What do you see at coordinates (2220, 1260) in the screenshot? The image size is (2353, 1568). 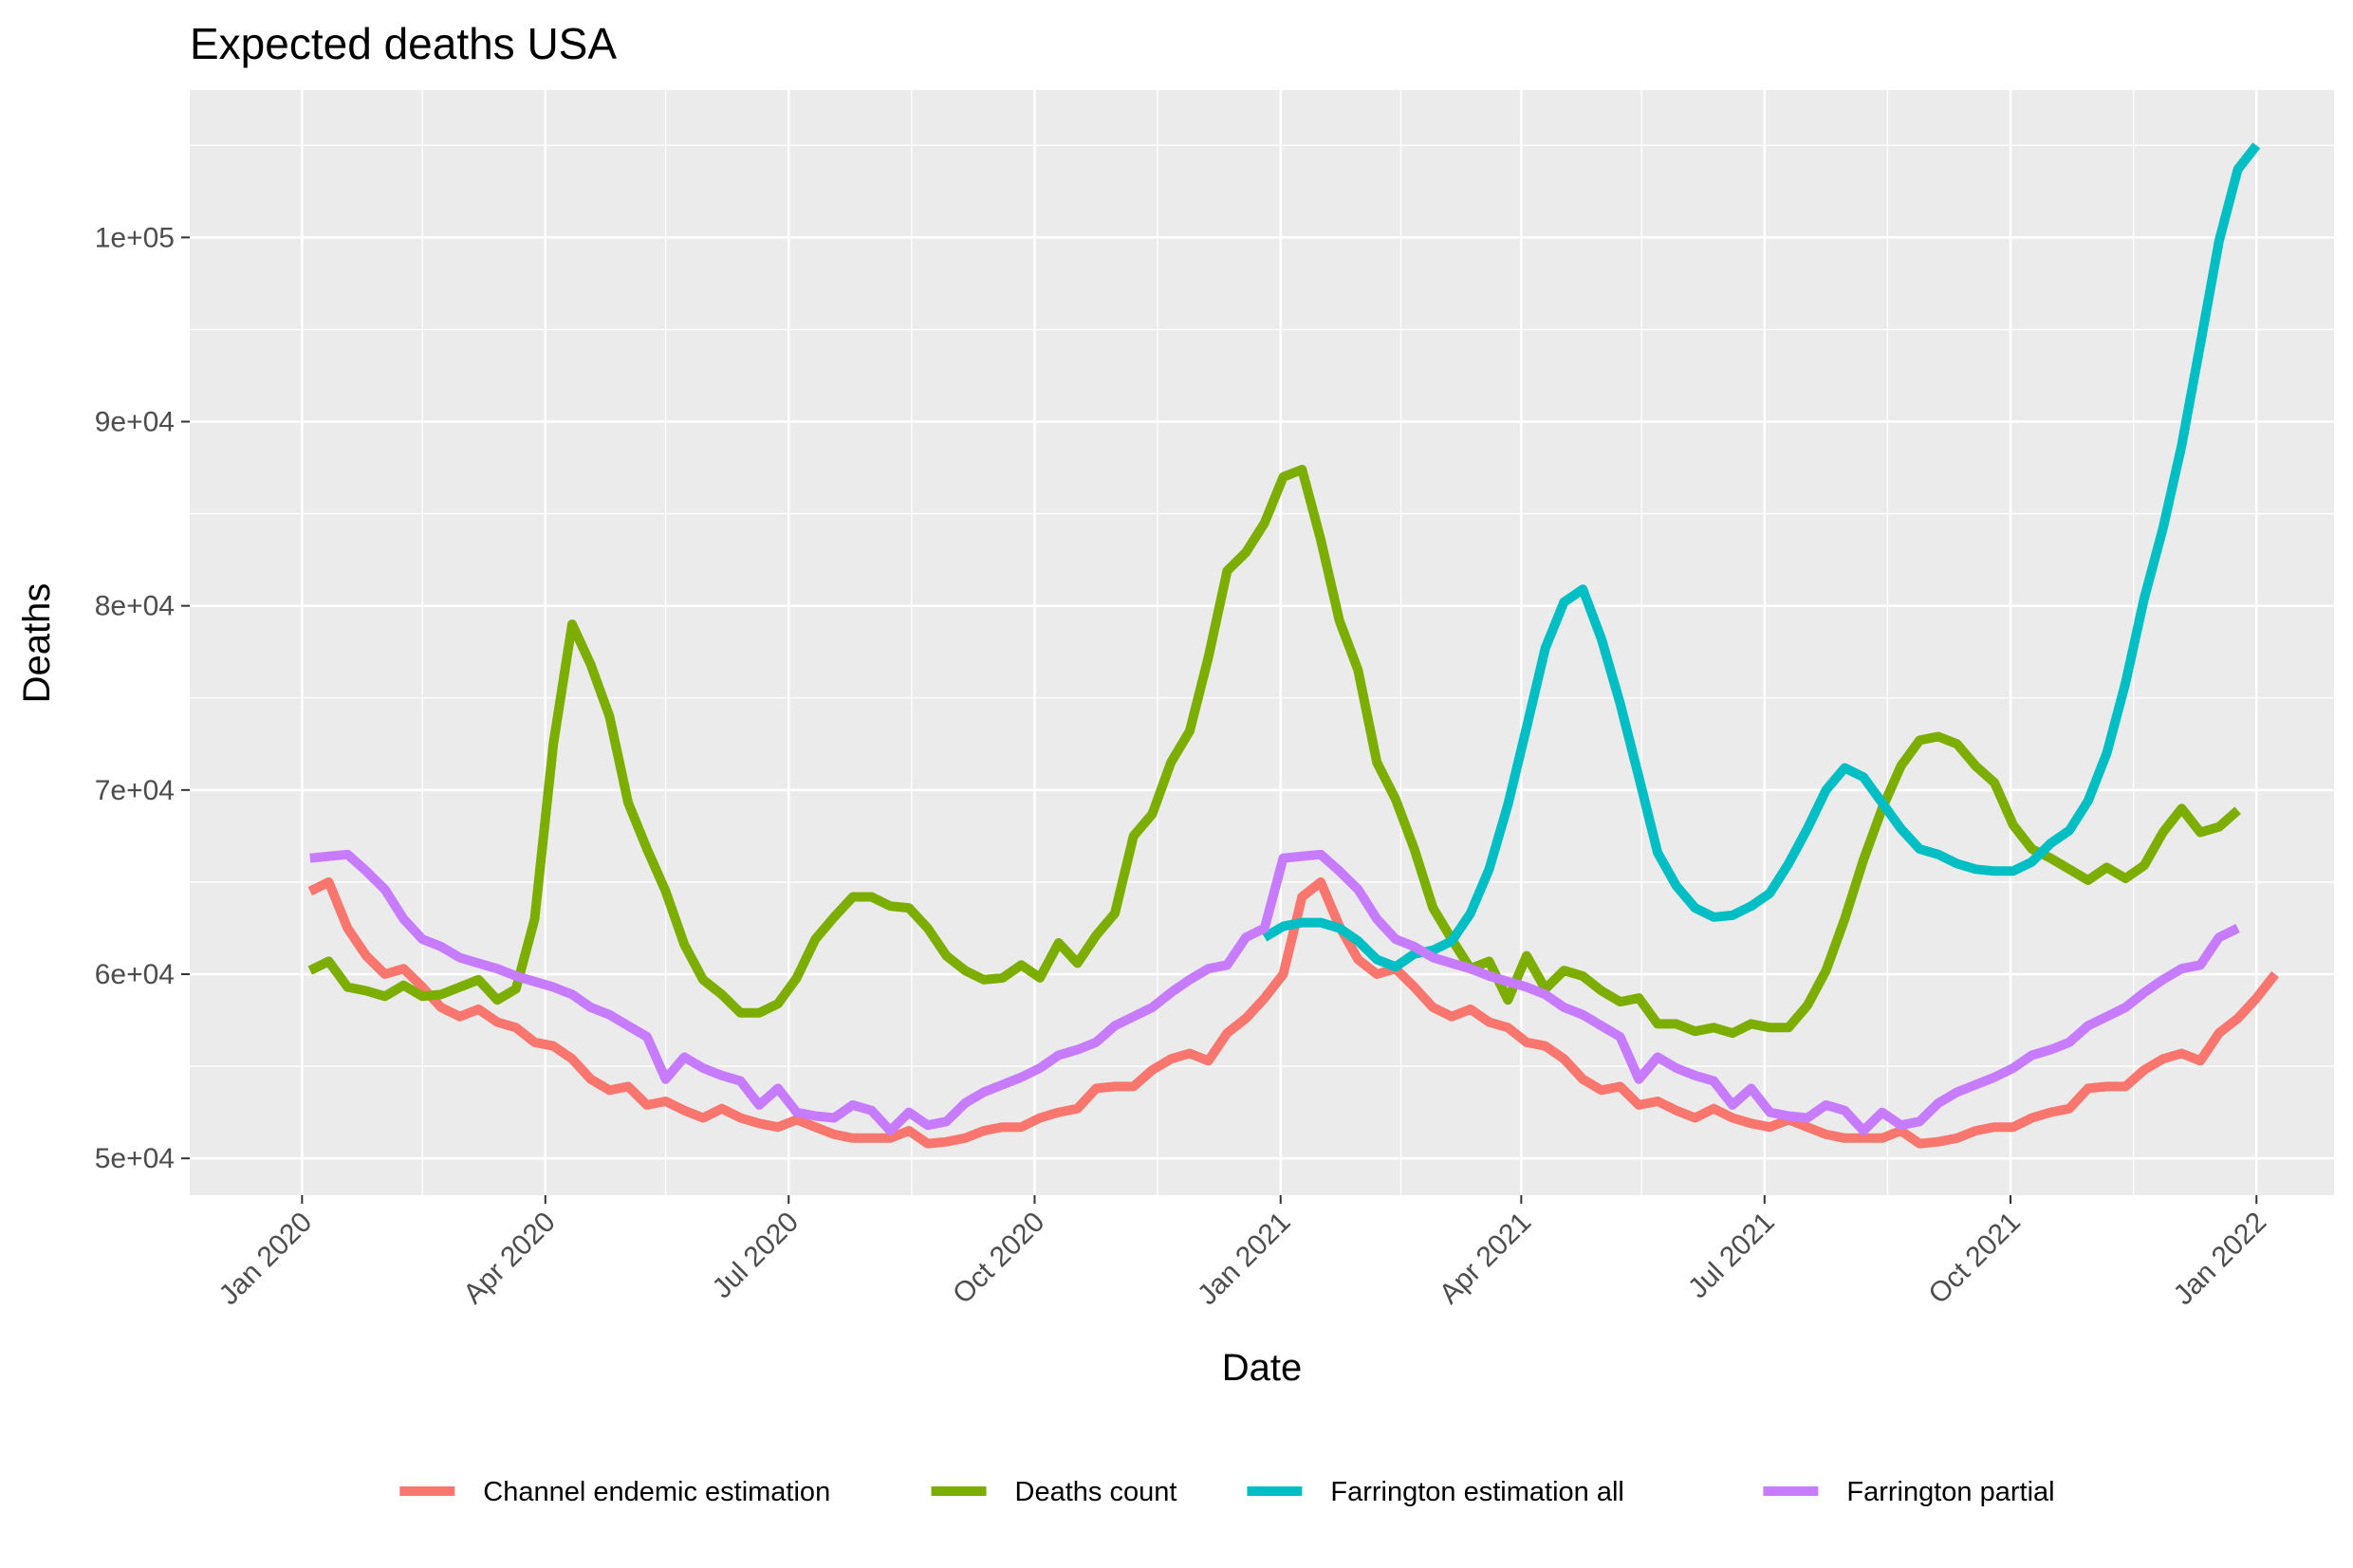 I see `x-tick-label: Jan 2022` at bounding box center [2220, 1260].